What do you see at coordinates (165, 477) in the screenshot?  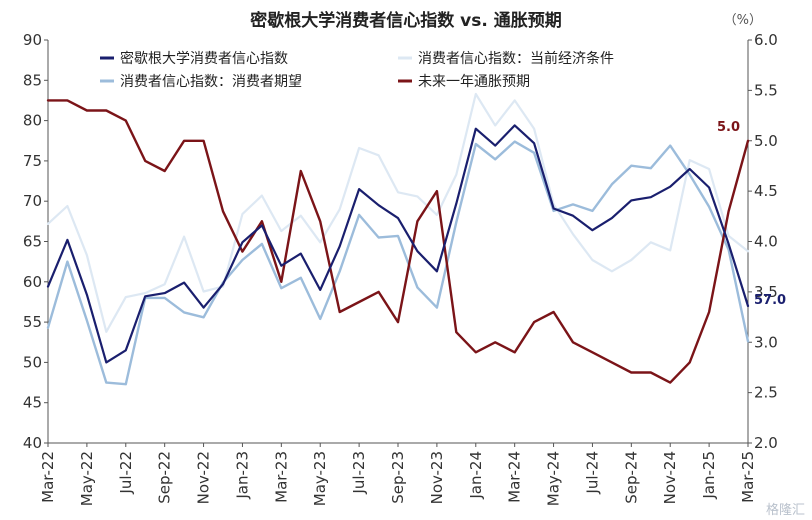 I see `x-tick-label: Sep-22` at bounding box center [165, 477].